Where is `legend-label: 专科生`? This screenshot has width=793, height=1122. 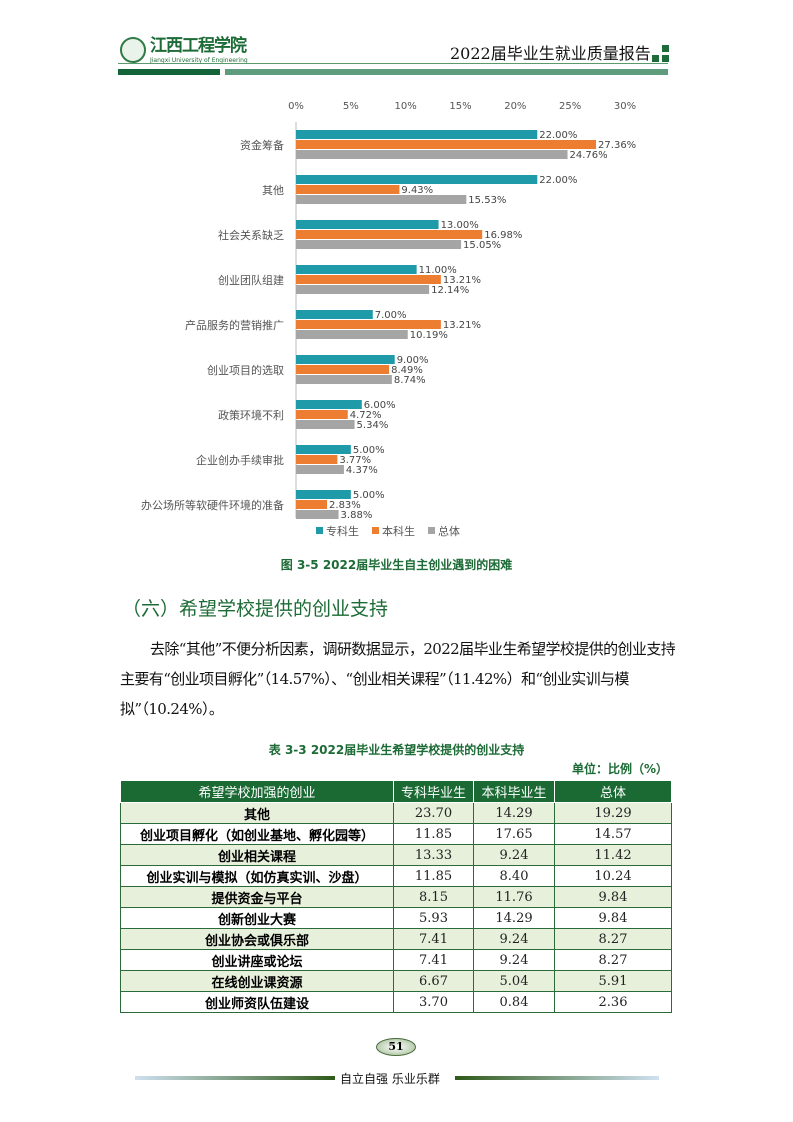 legend-label: 专科生 is located at coordinates (342, 531).